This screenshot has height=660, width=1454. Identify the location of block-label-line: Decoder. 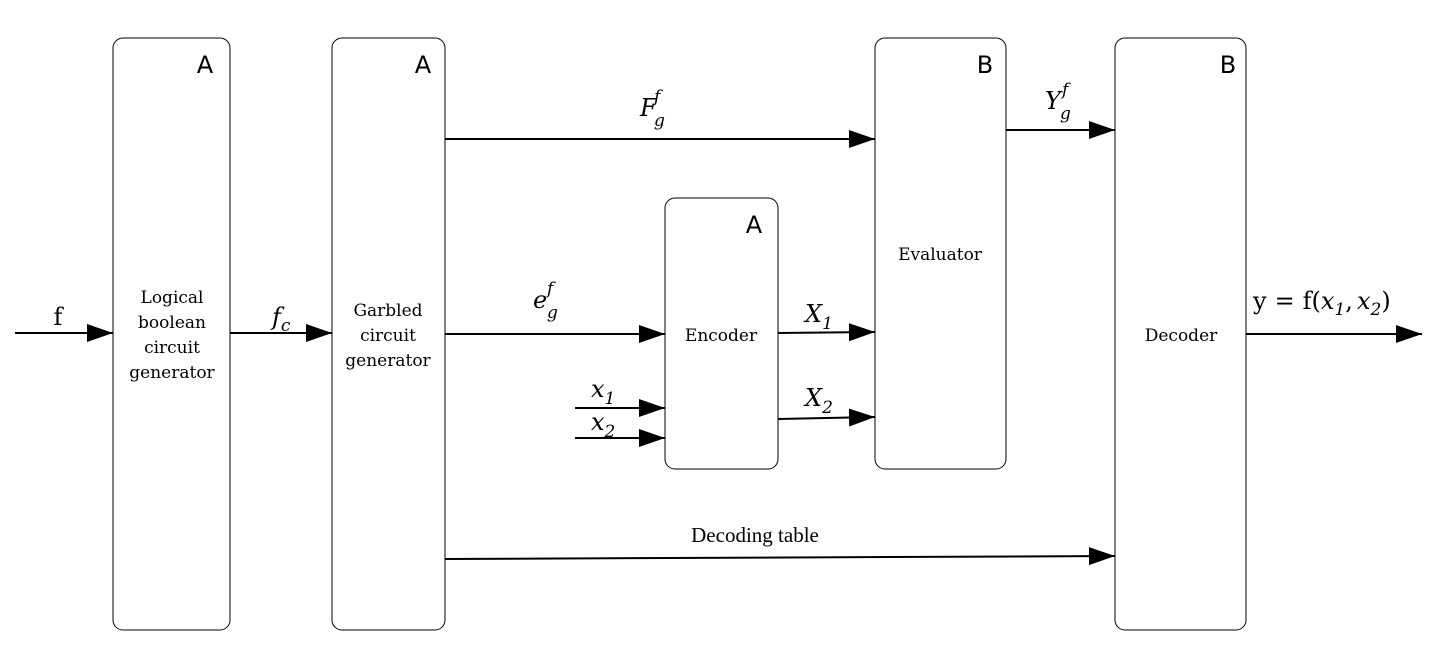
(1181, 336).